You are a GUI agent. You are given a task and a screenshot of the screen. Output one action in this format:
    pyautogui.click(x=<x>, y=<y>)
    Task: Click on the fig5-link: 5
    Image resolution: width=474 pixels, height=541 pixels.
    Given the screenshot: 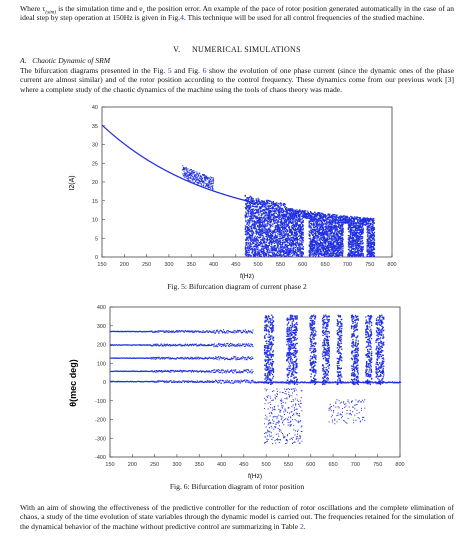 What is the action you would take?
    pyautogui.click(x=169, y=70)
    